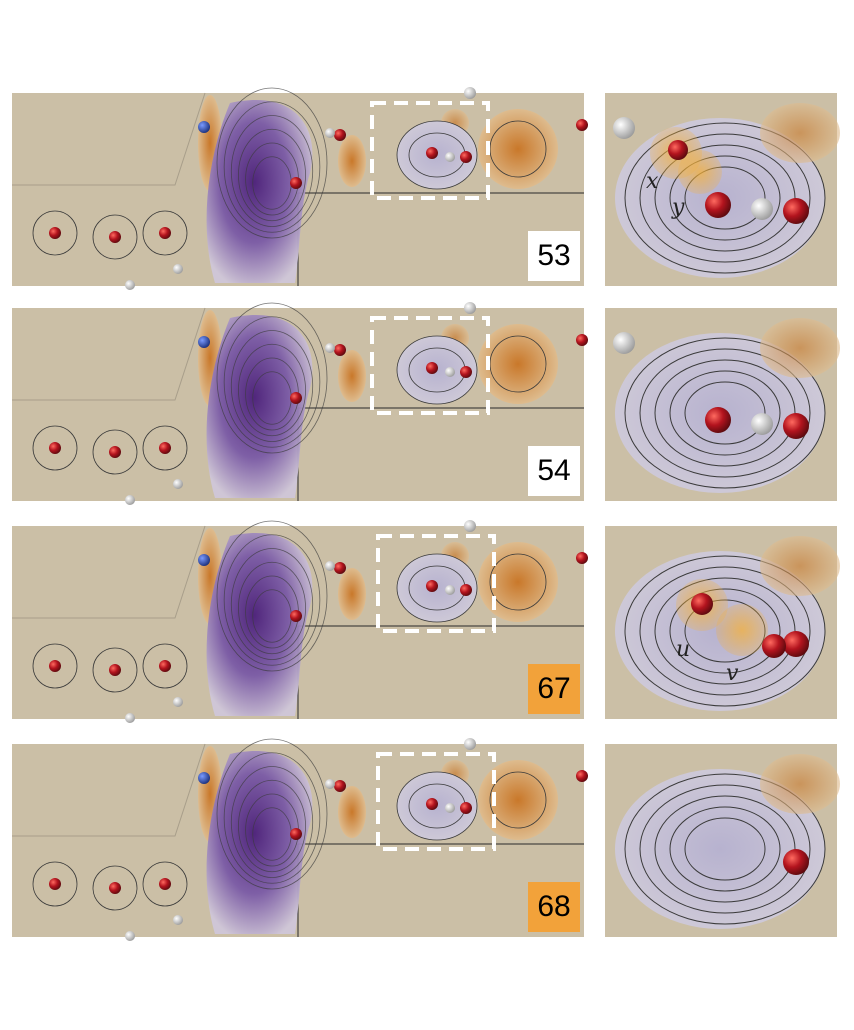 This screenshot has width=854, height=1030. What do you see at coordinates (721, 189) in the screenshot?
I see `frame-53-inset-panel` at bounding box center [721, 189].